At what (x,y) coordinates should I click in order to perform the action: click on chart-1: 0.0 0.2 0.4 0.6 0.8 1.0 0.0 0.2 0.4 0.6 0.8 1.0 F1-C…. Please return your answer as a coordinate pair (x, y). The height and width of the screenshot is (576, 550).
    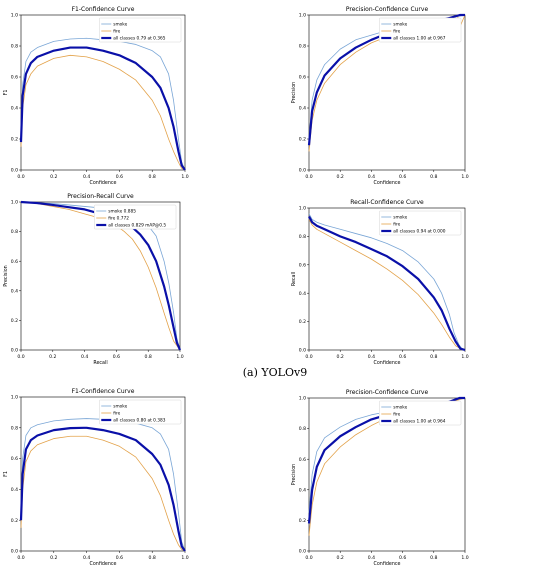
    Looking at the image, I should click on (96, 96).